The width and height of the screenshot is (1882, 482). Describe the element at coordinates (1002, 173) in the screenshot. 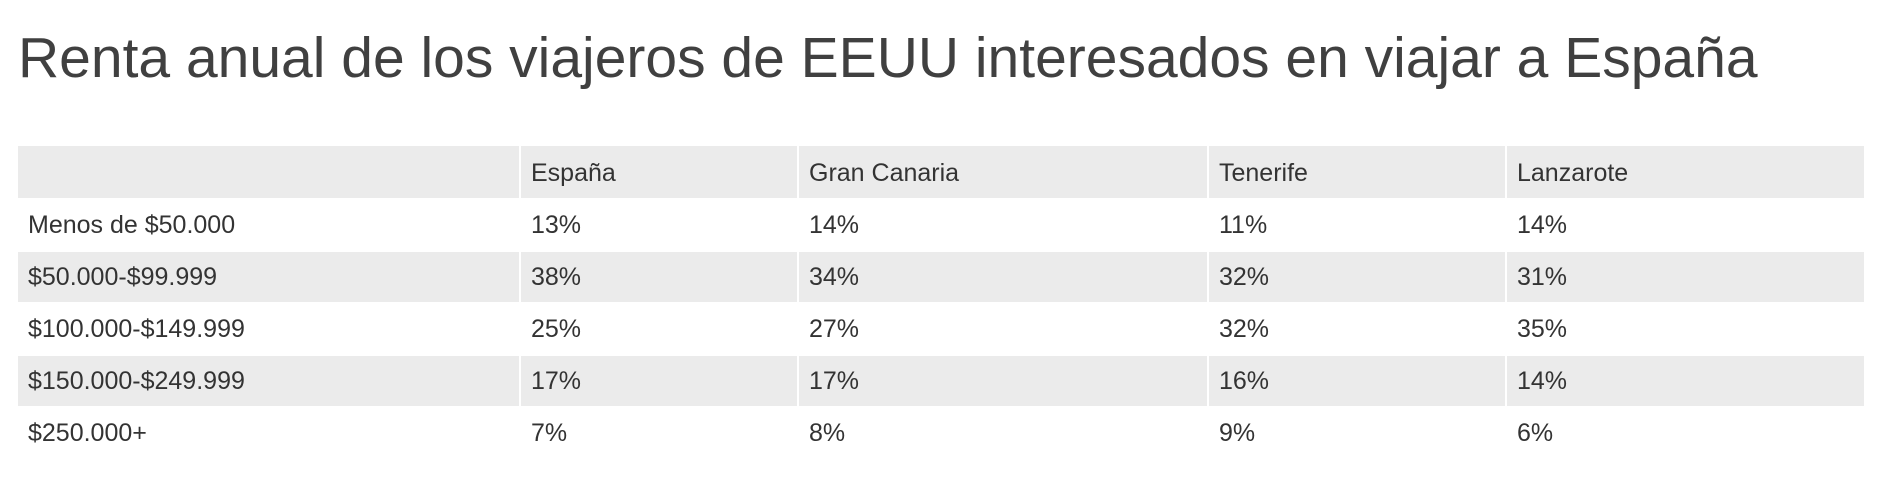

I see `column-header-gran-canaria: Gran Canaria` at that location.